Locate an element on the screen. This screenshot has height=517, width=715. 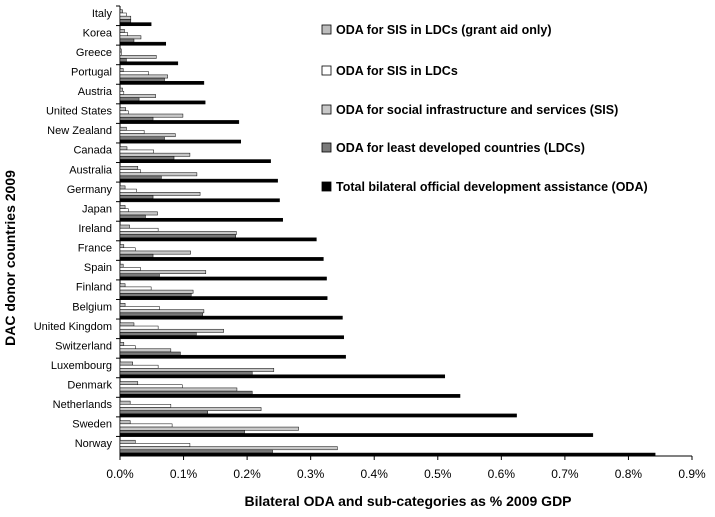
category-label: Portugal is located at coordinates (91, 72).